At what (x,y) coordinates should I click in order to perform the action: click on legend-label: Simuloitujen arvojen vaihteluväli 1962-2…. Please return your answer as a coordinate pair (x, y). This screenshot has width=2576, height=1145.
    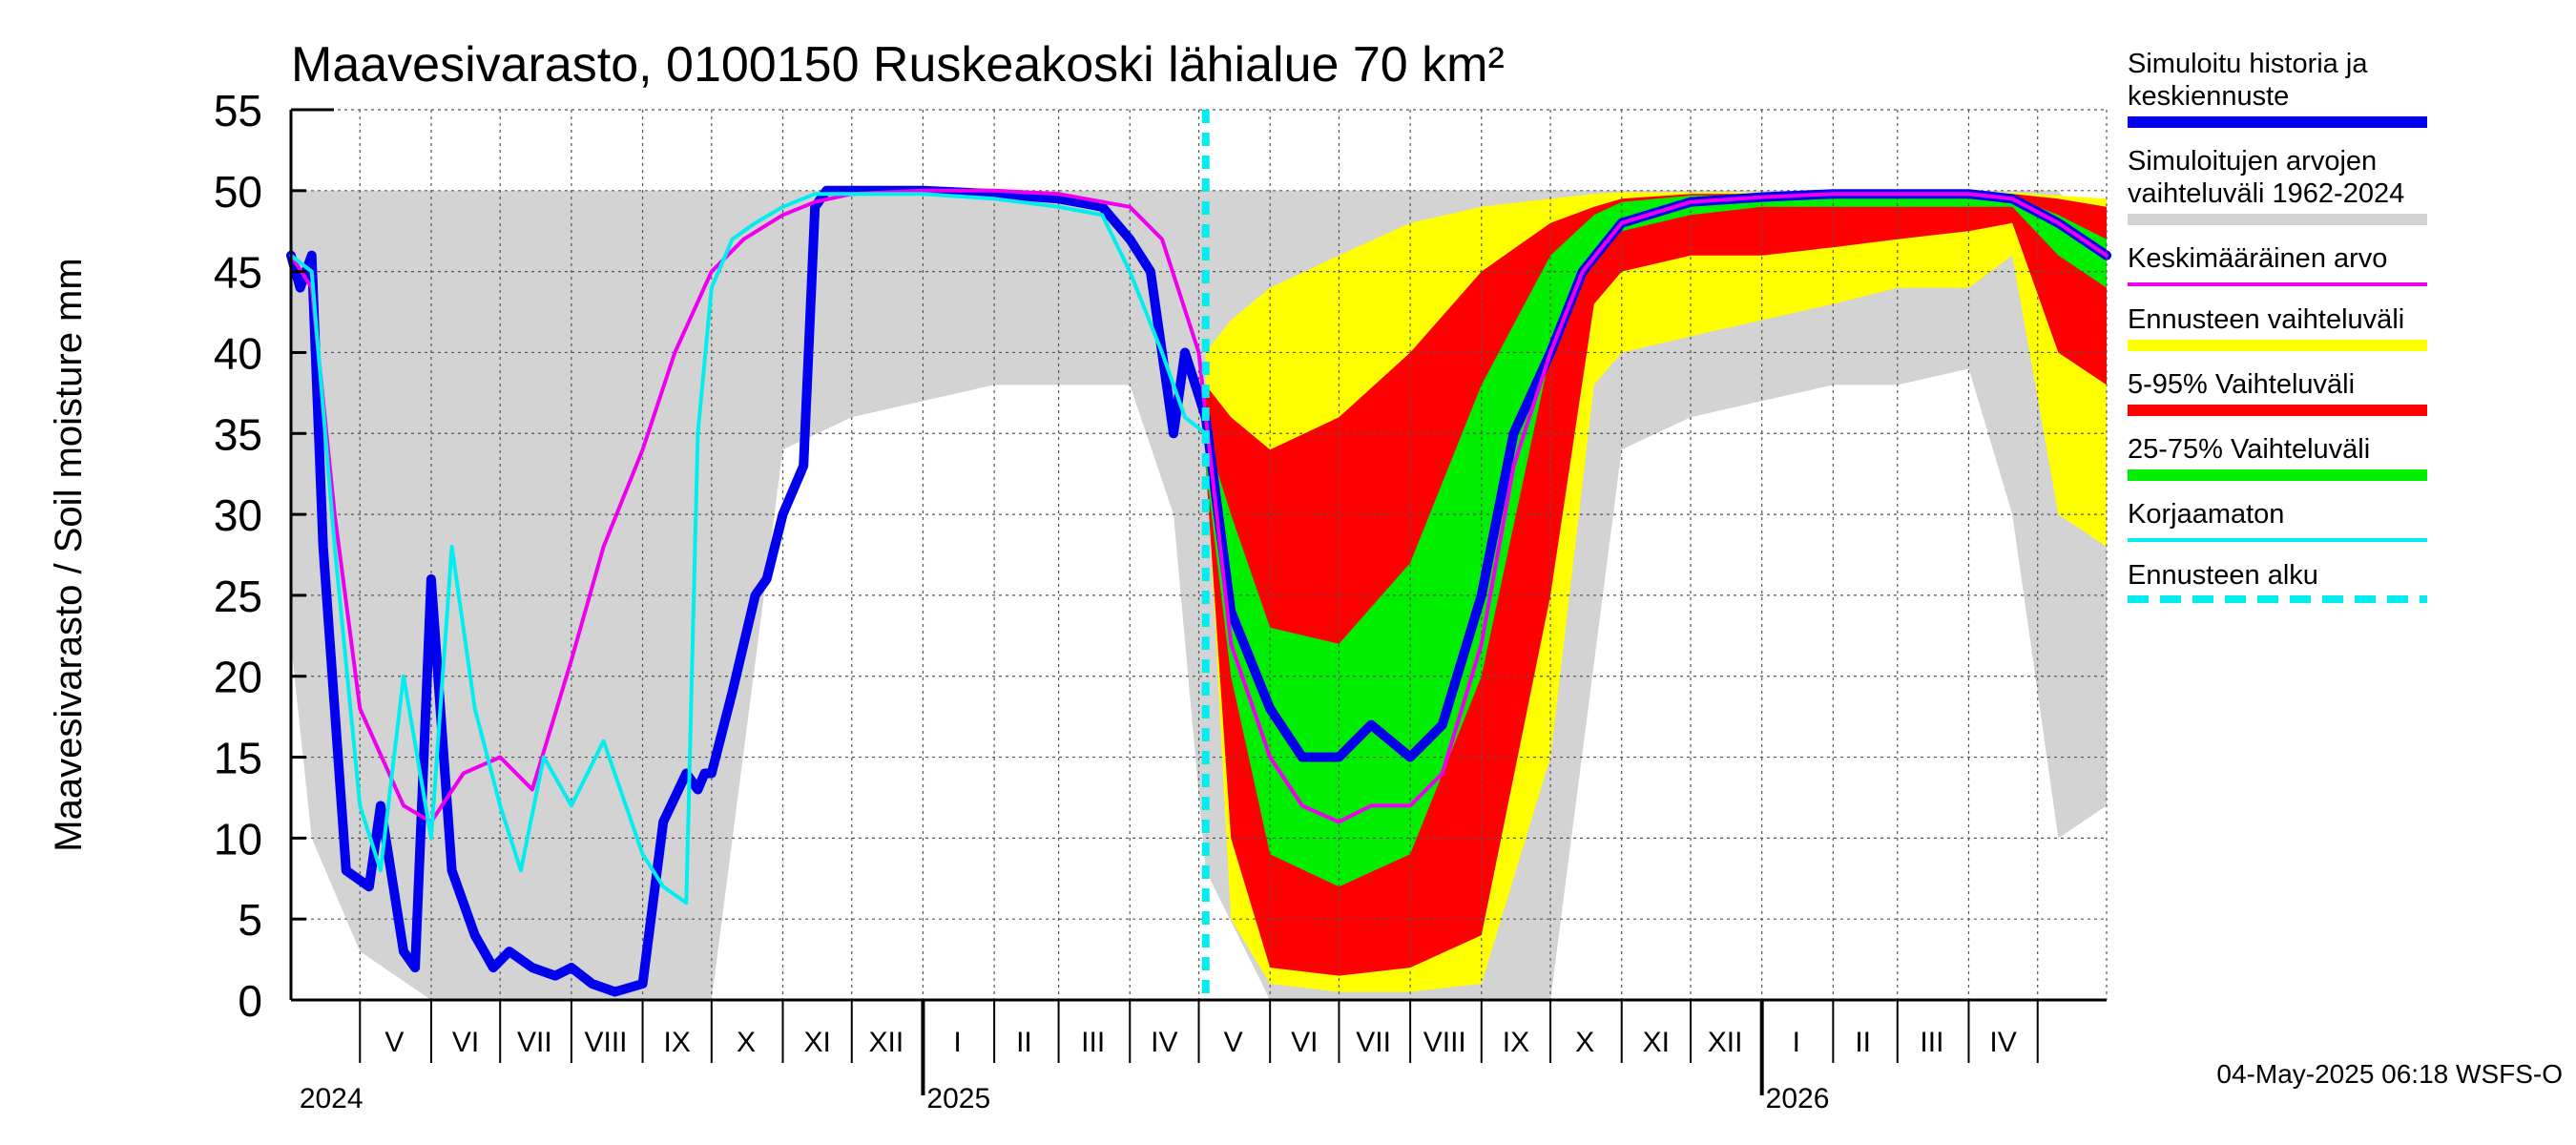
    Looking at the image, I should click on (2266, 178).